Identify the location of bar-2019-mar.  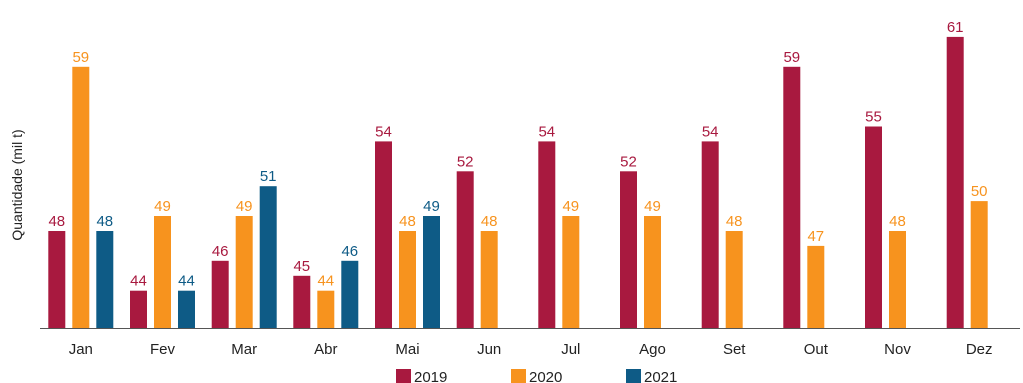
(220, 294).